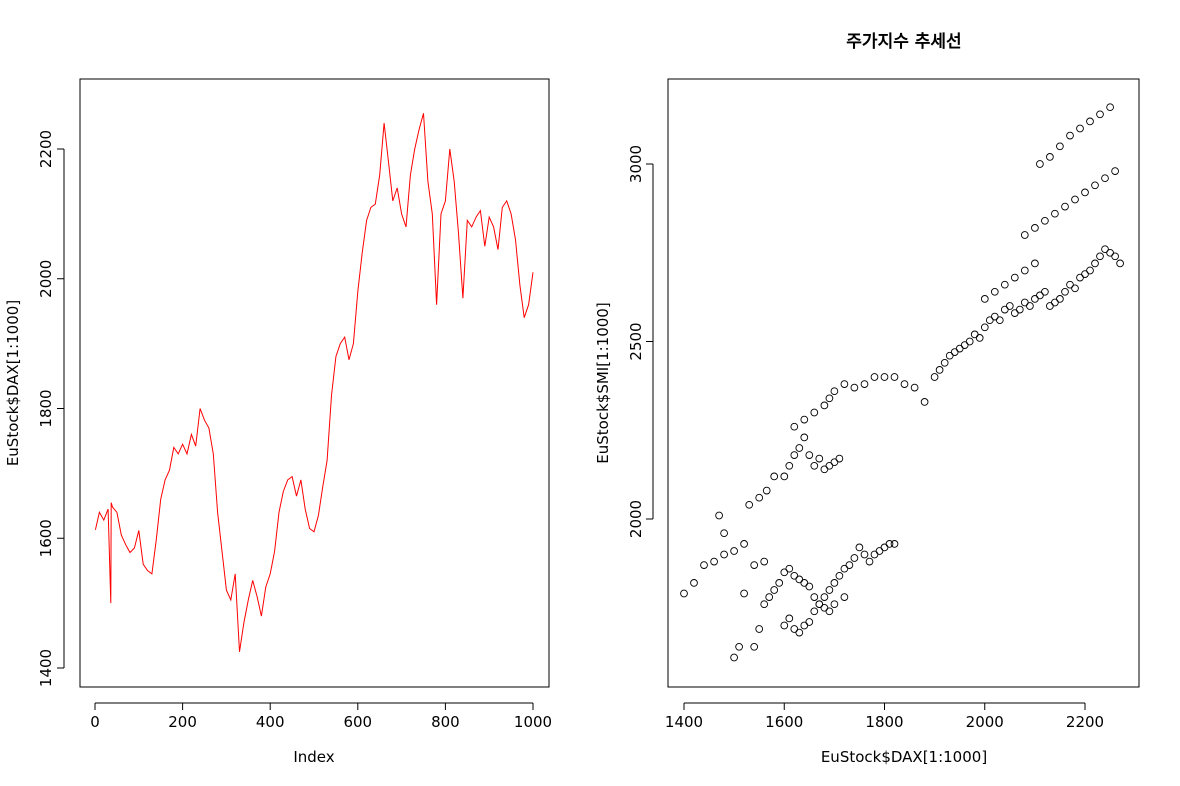 This screenshot has height=786, width=1180. What do you see at coordinates (46, 279) in the screenshot?
I see `y-tick-label: 2000` at bounding box center [46, 279].